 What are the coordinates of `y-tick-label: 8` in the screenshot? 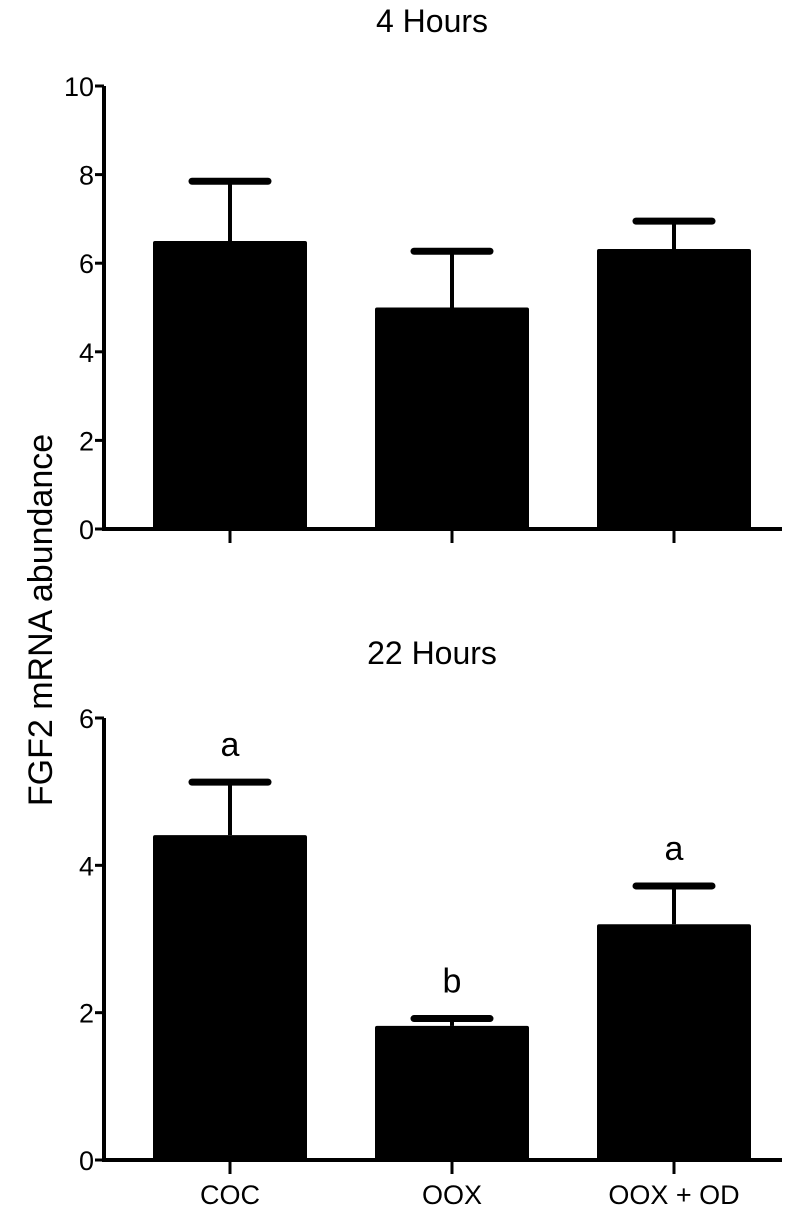 It's located at (86, 176).